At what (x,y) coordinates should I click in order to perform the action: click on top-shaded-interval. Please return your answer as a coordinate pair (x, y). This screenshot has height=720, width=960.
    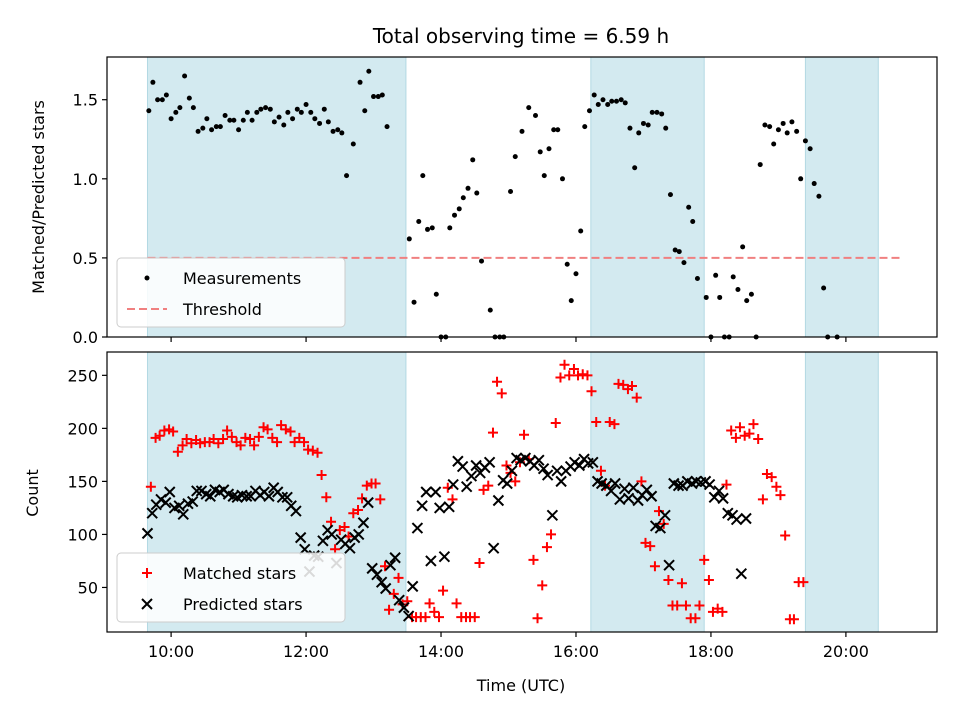
    Looking at the image, I should click on (841, 197).